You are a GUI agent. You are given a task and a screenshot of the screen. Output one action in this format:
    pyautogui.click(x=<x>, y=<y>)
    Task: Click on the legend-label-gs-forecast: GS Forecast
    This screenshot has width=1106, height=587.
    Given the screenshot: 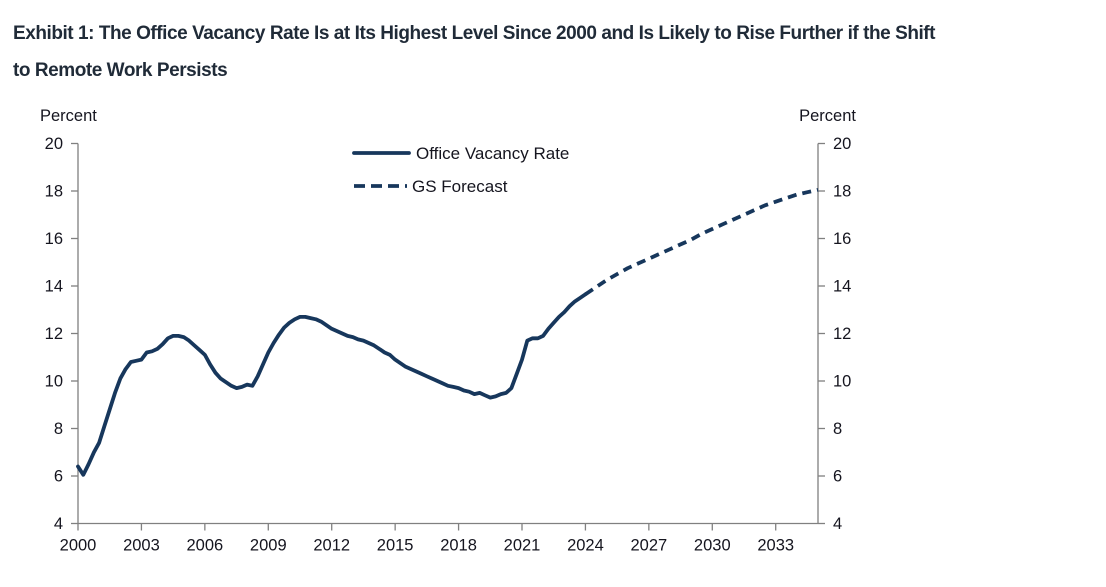 What is the action you would take?
    pyautogui.click(x=460, y=186)
    